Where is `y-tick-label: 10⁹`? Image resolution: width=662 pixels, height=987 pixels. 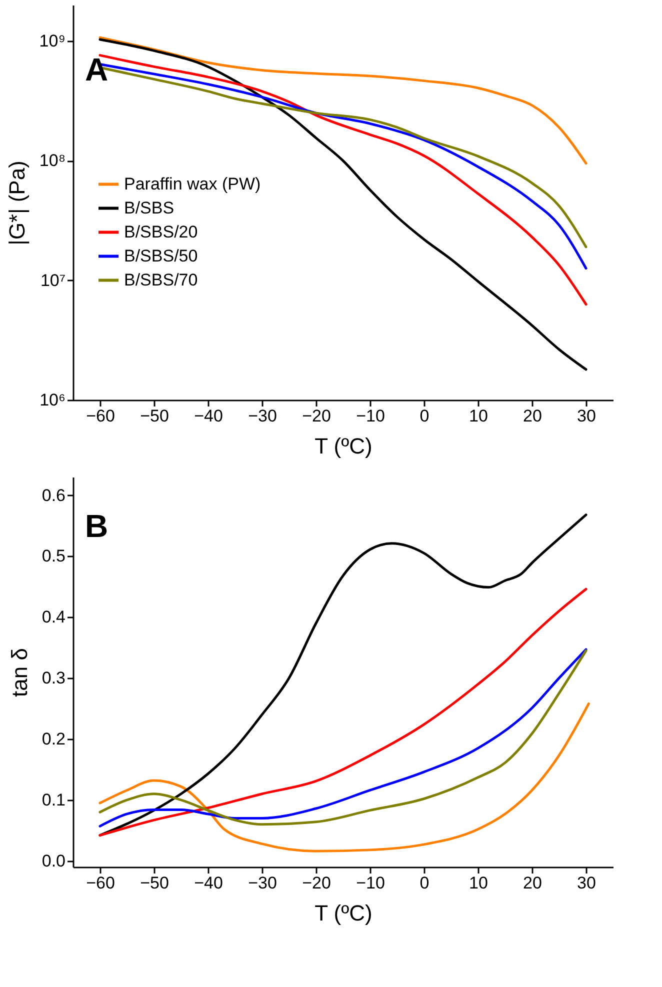 y-tick-label: 10⁹ is located at coordinates (52, 41).